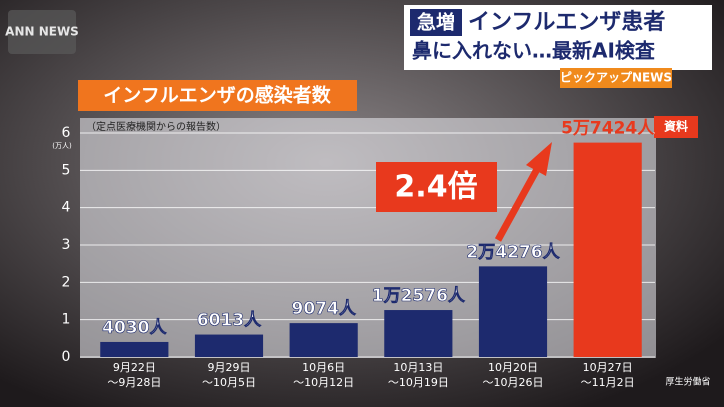 The height and width of the screenshot is (407, 724). What do you see at coordinates (533, 51) in the screenshot?
I see `subheadline: 鼻に入れない…最新AI検査` at bounding box center [533, 51].